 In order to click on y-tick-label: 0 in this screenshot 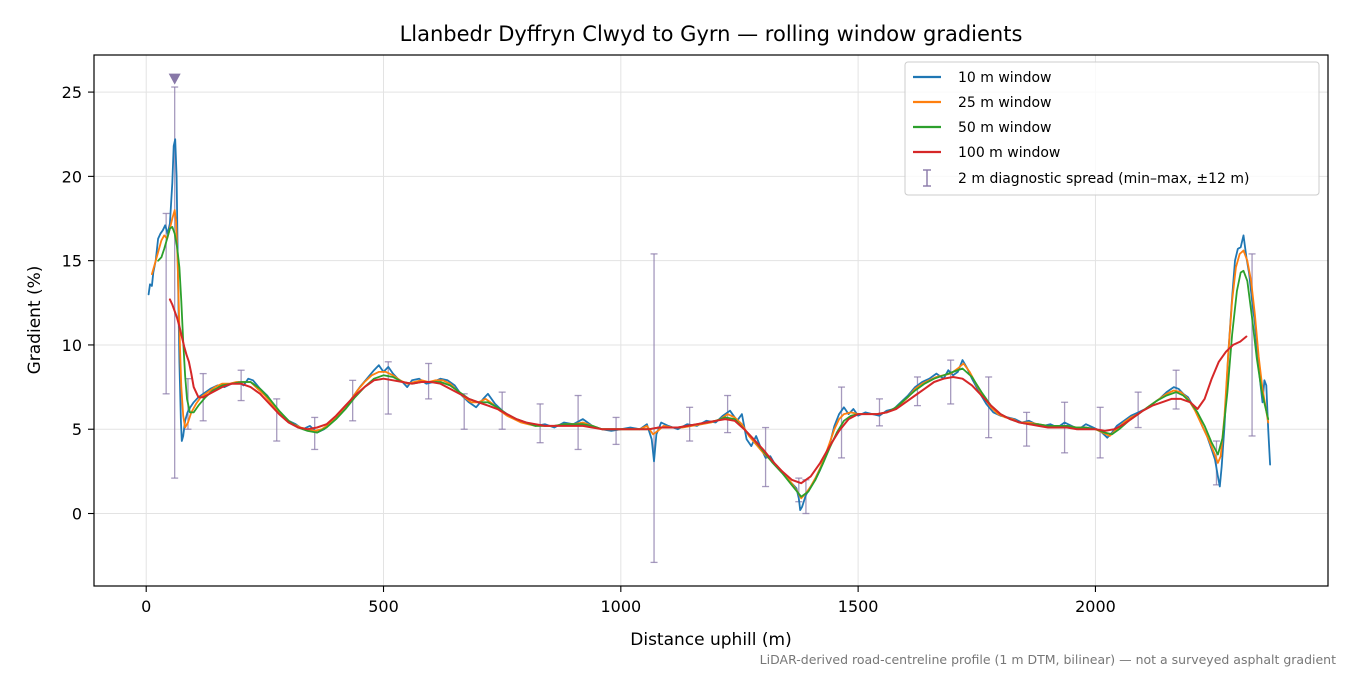, I will do `click(77, 514)`.